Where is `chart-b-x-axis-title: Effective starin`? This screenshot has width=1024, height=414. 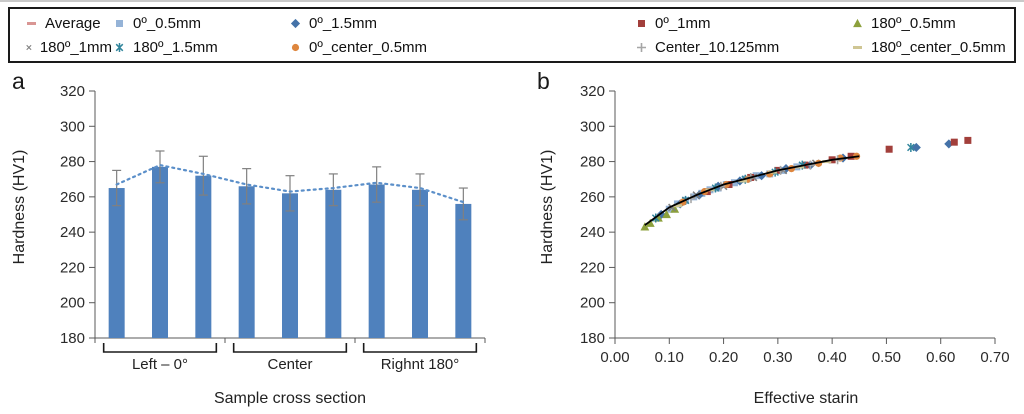 chart-b-x-axis-title: Effective starin is located at coordinates (806, 398).